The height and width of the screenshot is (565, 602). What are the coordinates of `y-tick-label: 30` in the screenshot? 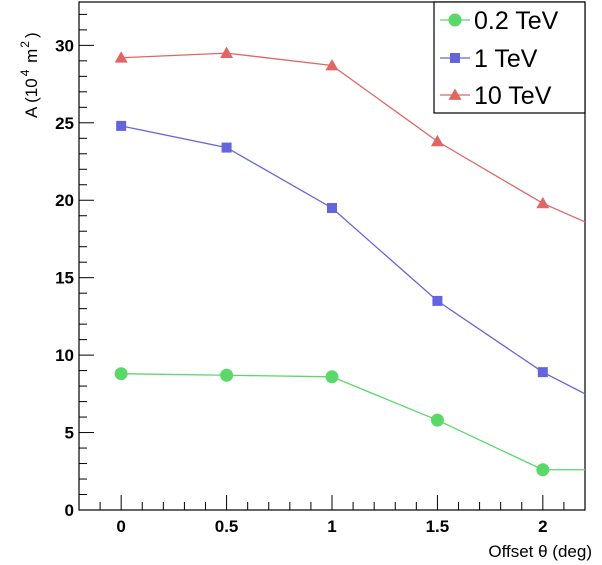 It's located at (64, 45).